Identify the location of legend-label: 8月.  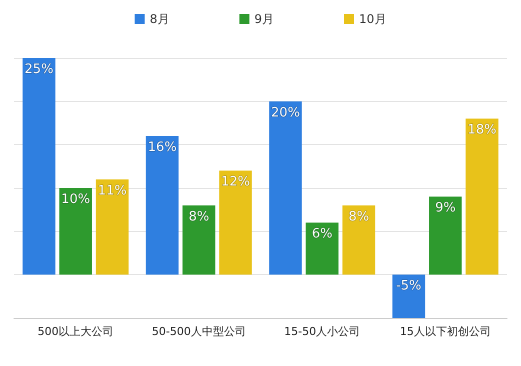
(160, 19).